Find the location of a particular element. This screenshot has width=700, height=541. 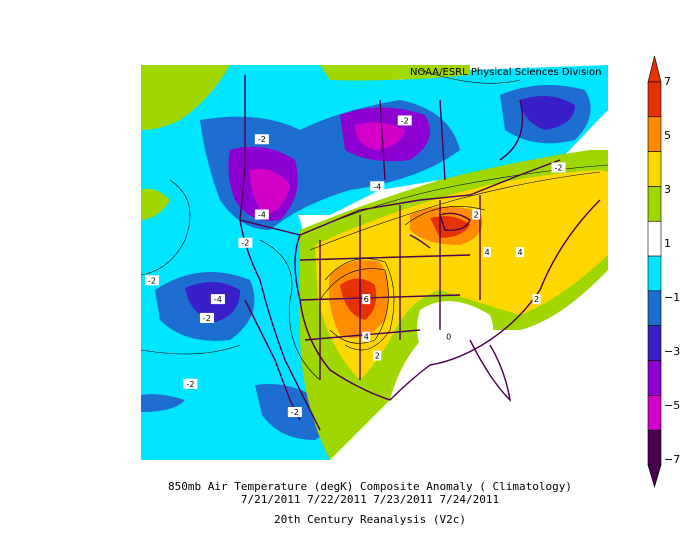

colorbar is located at coordinates (654, 272).